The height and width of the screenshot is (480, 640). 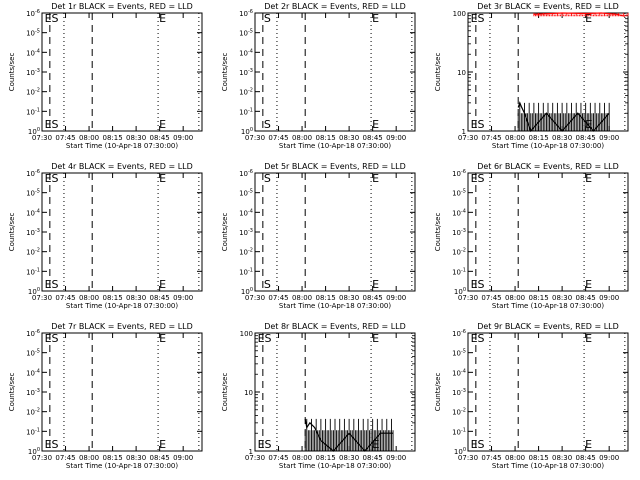 I want to click on panel-title: Det 8r BLACK = Events, RED = LLD, so click(x=335, y=326).